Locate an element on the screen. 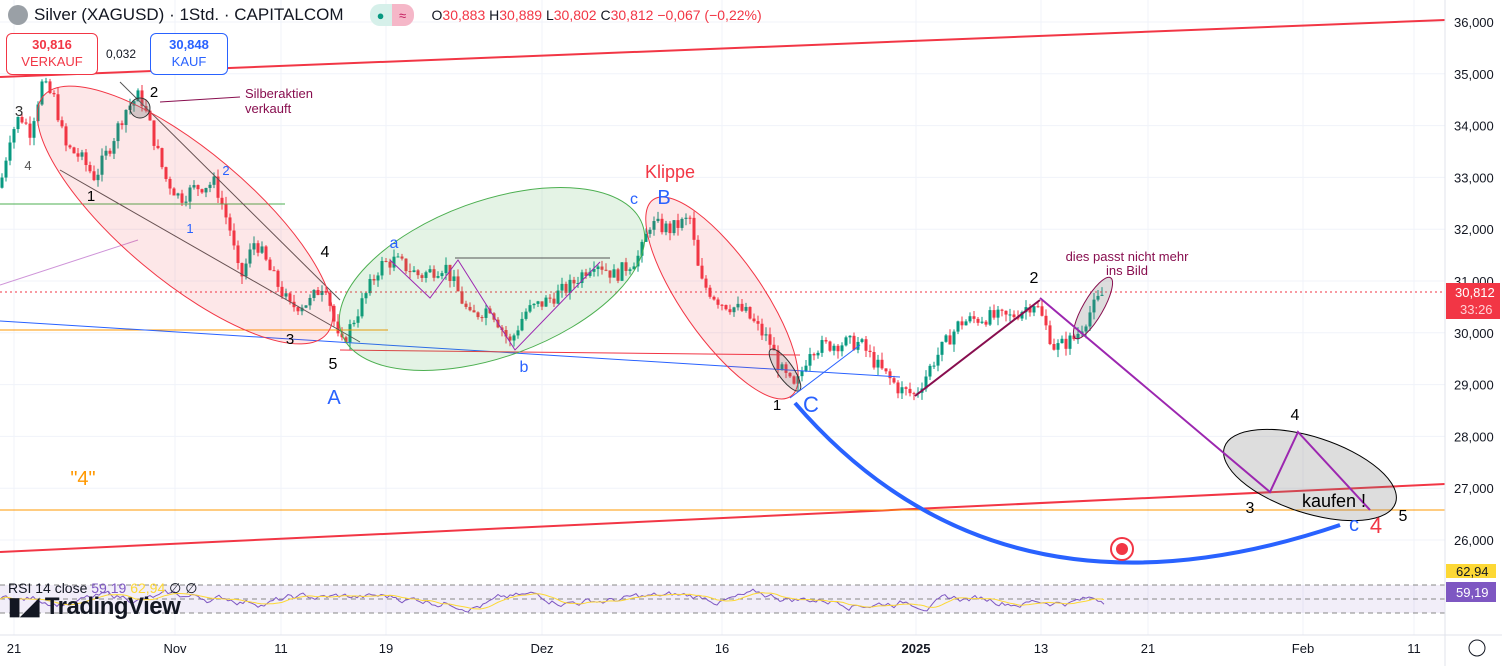  x-tick-label: Dez is located at coordinates (541, 648).